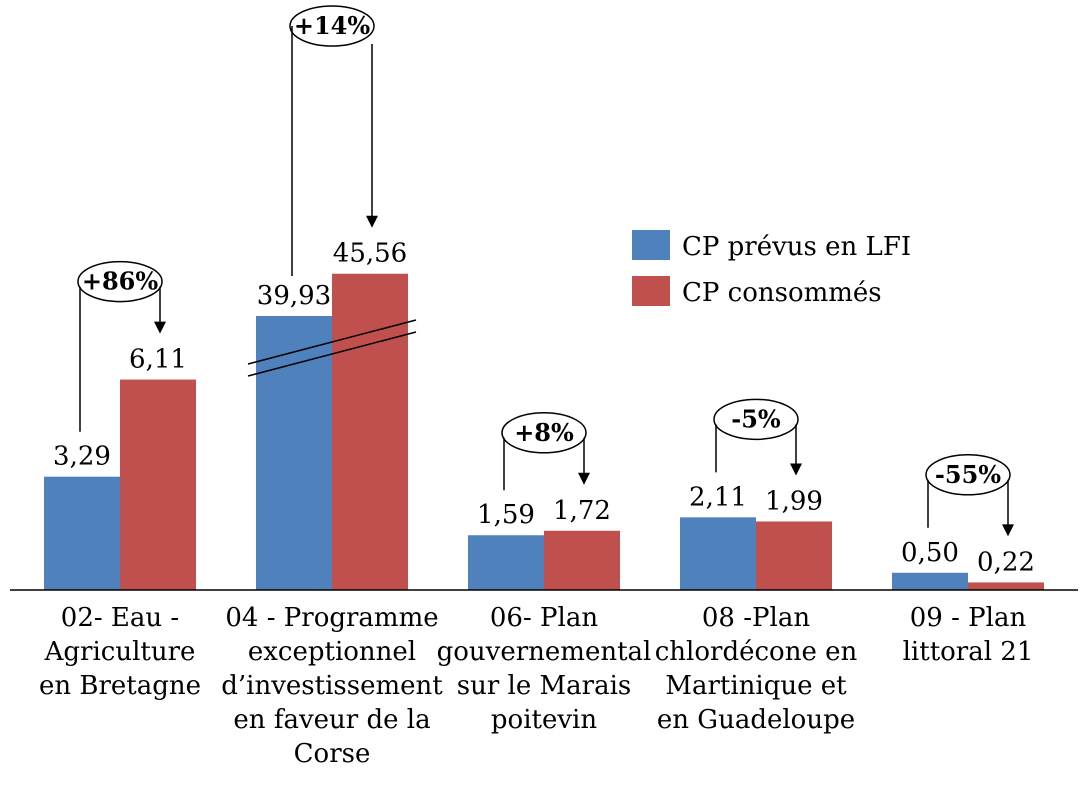 The image size is (1088, 792). I want to click on change-label: +14%, so click(332, 25).